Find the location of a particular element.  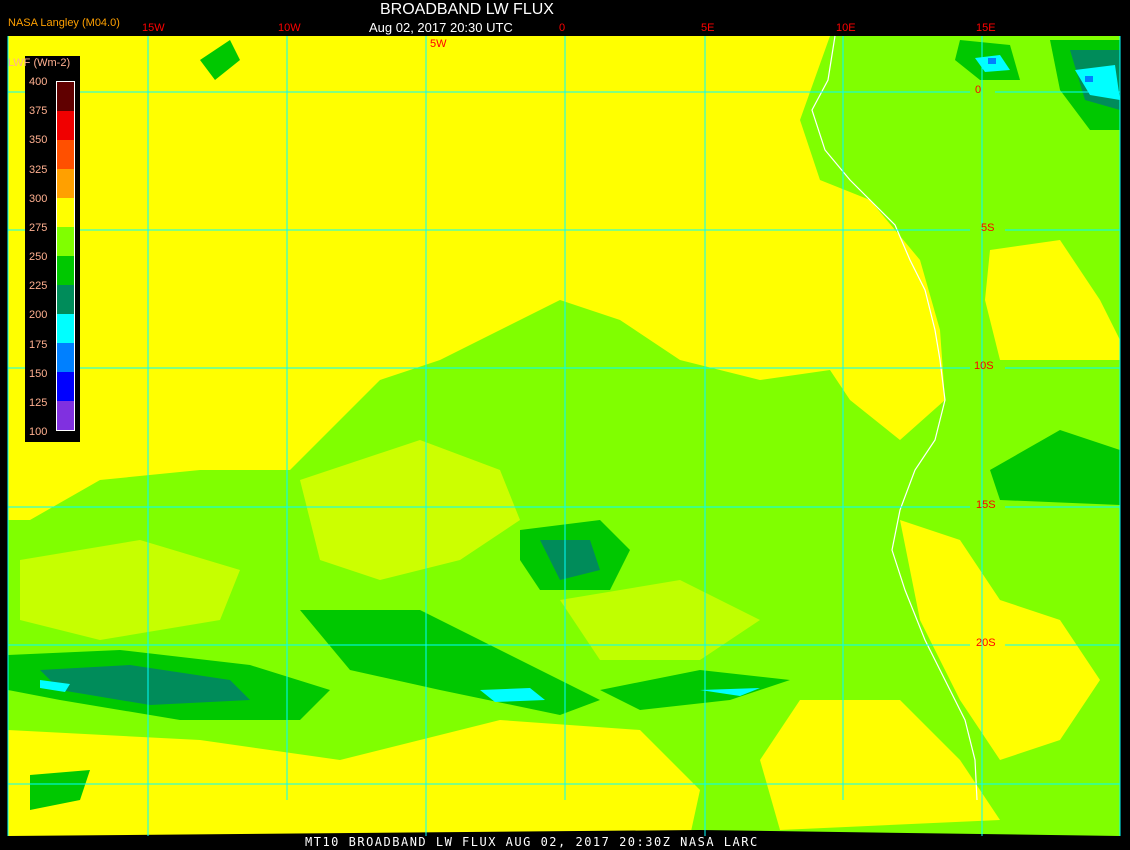

lon-label: 5W is located at coordinates (438, 44).